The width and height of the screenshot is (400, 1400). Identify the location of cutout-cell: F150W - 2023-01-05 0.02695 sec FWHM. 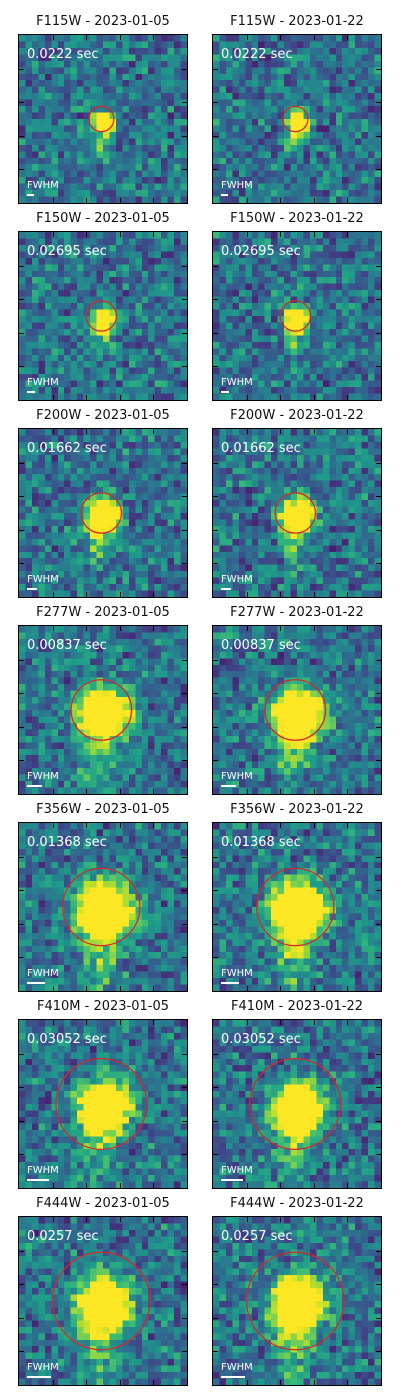
(103, 305).